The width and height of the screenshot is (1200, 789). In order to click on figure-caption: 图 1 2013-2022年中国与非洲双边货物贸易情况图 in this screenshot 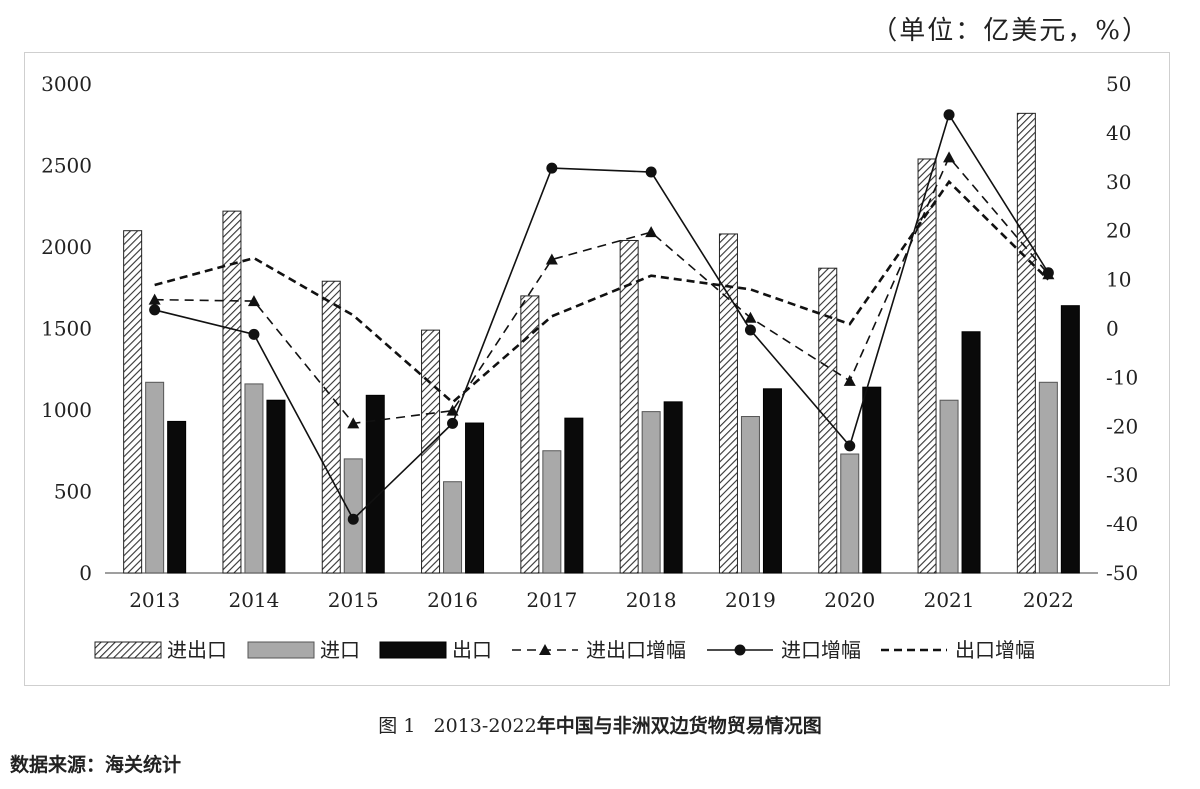, I will do `click(600, 724)`.